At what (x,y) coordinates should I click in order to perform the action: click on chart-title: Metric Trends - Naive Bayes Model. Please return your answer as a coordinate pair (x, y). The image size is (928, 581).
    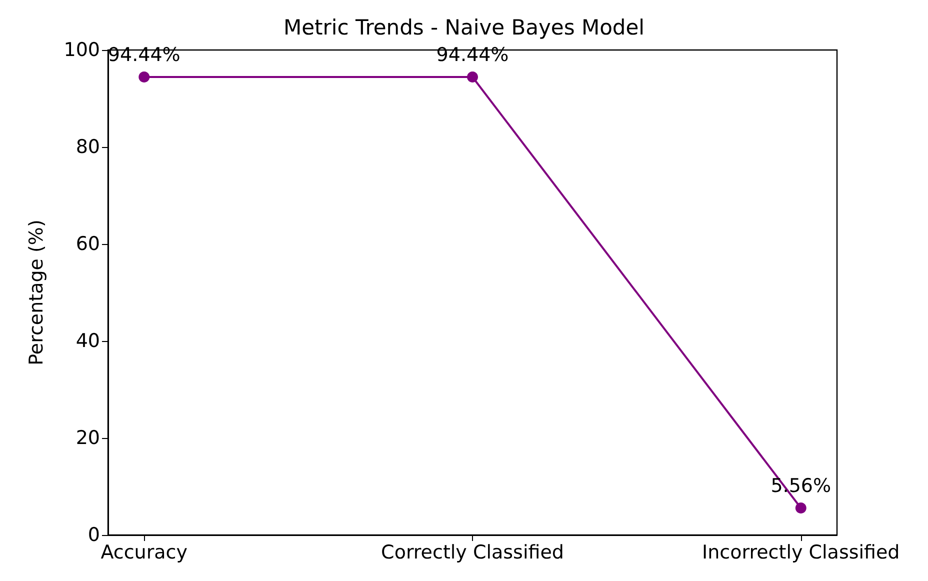
    Looking at the image, I should click on (464, 28).